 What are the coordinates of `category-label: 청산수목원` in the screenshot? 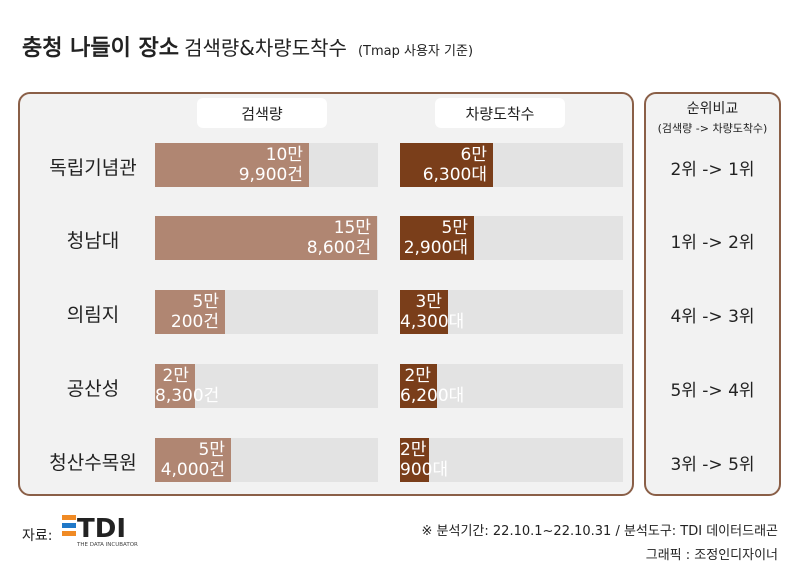 It's located at (93, 463).